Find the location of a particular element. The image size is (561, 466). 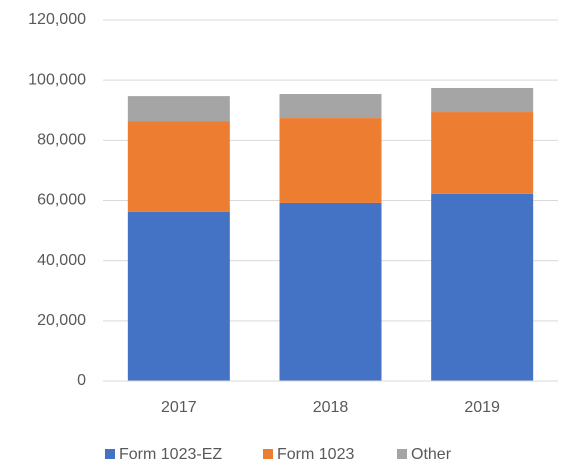

y-tick-label: 120,000 is located at coordinates (57, 19).